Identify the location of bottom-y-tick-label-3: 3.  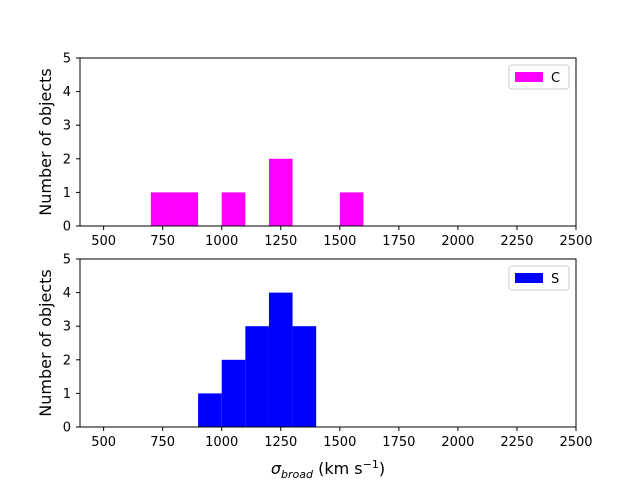
(67, 327).